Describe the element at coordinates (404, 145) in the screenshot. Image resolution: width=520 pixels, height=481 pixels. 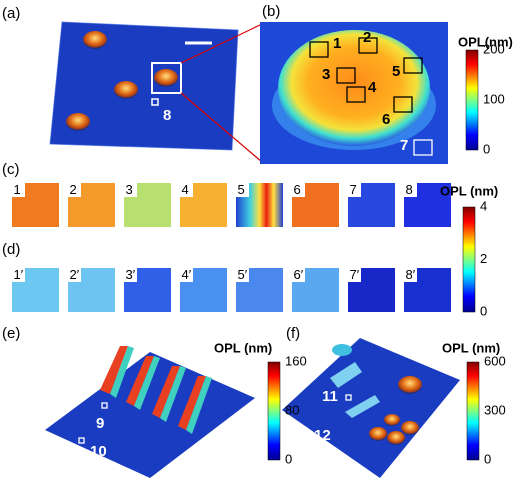
I see `region-label: 7` at that location.